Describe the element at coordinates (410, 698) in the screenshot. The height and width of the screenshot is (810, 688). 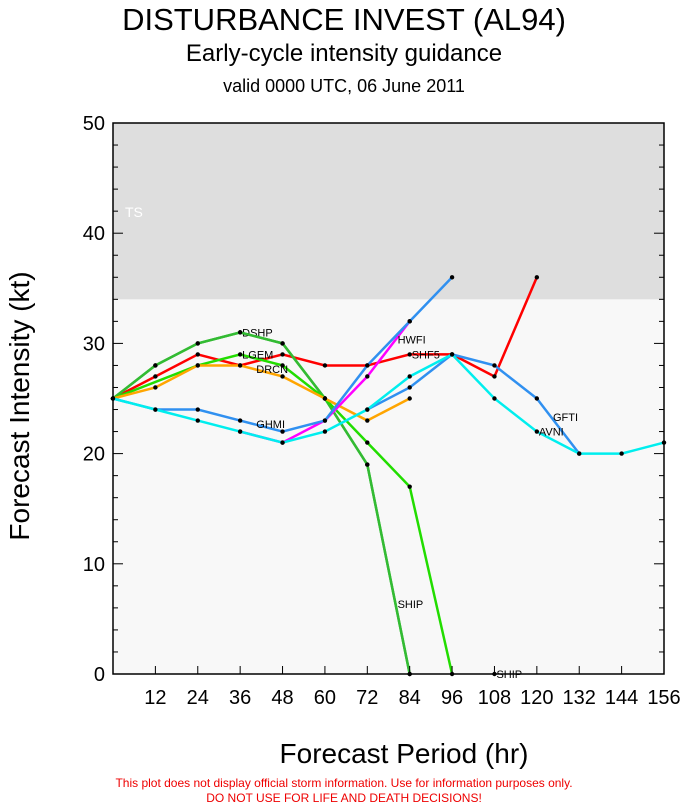
I see `x-tick-label: 84` at that location.